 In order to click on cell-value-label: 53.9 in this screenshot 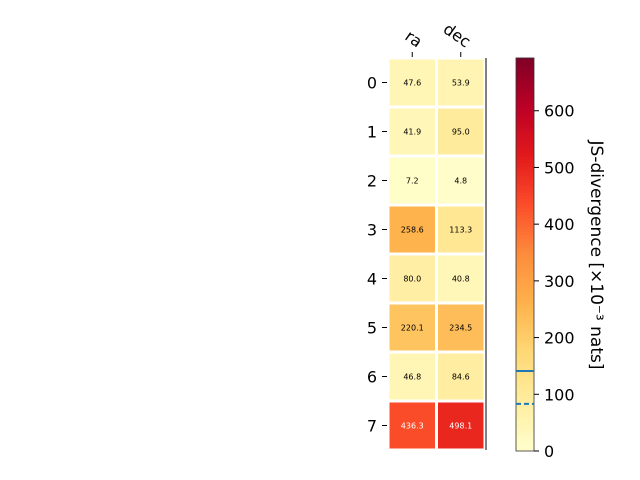, I will do `click(461, 83)`.